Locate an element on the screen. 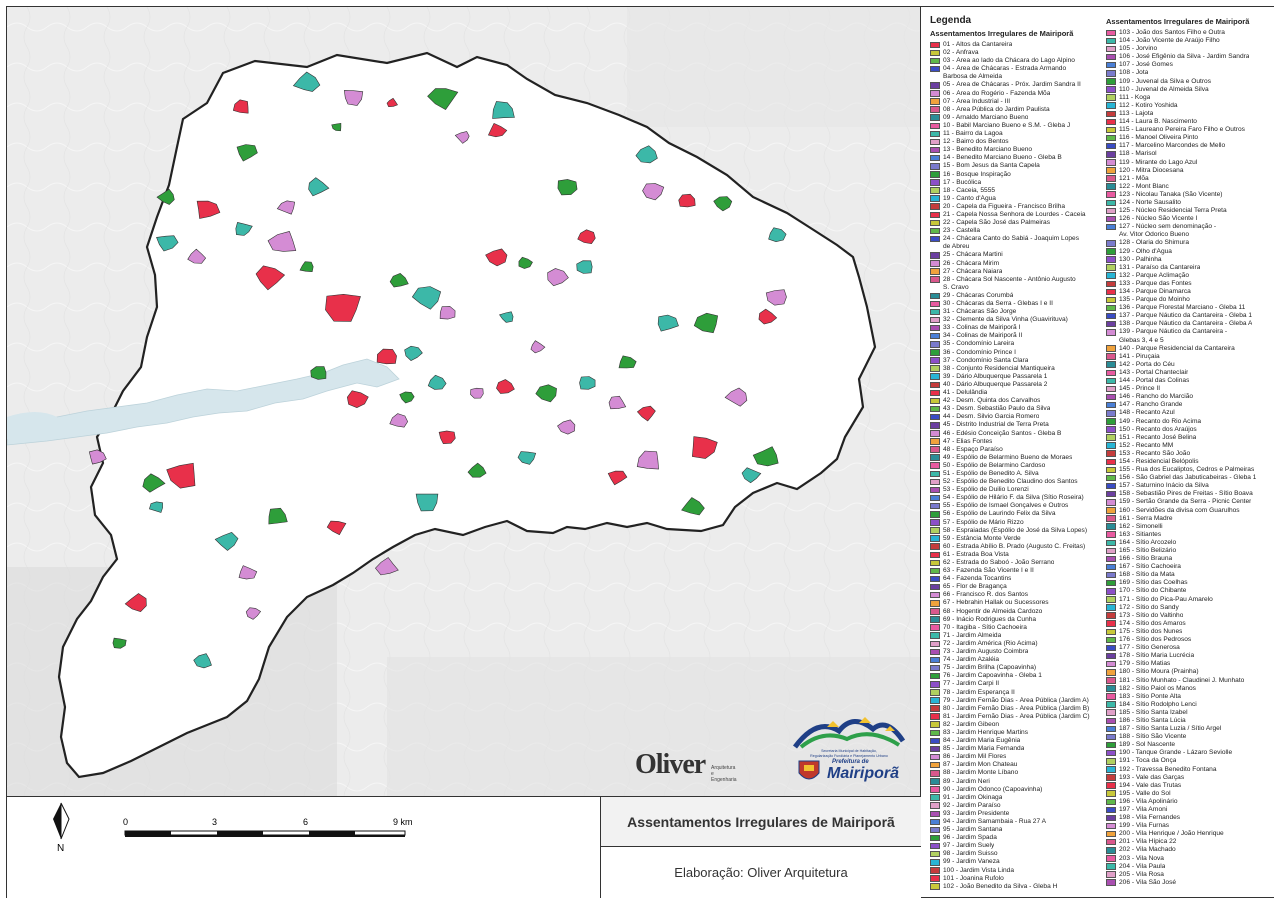 This screenshot has width=1280, height=904. legend-item-label: 109 - Juvenal da Silva e Outros is located at coordinates (1165, 81).